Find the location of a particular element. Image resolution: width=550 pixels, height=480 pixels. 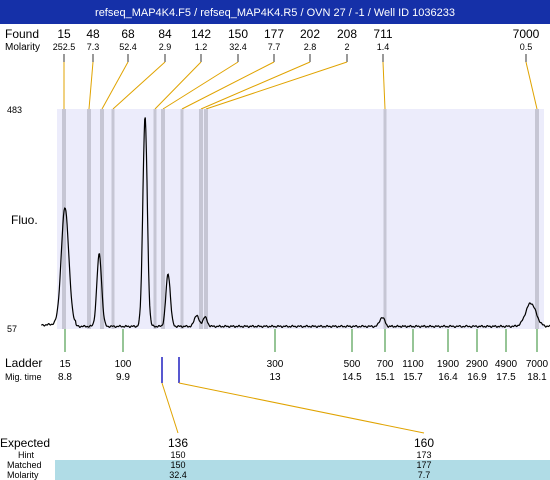

expected-molarity: 7.7 is located at coordinates (424, 475).